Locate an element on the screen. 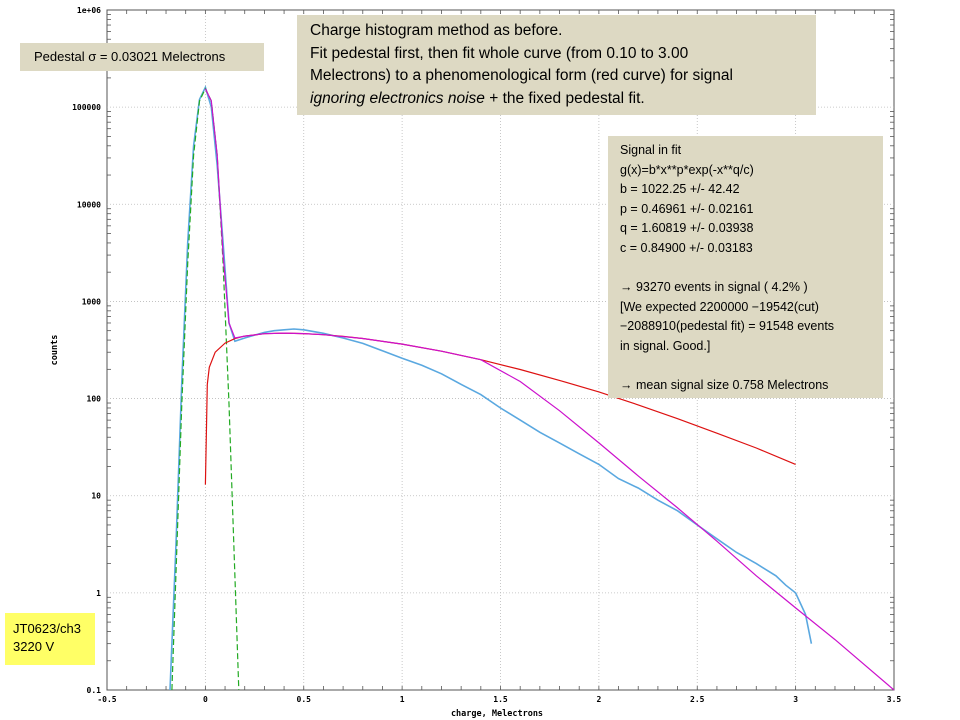 The image size is (960, 720). x-tick-label: 2 is located at coordinates (598, 699).